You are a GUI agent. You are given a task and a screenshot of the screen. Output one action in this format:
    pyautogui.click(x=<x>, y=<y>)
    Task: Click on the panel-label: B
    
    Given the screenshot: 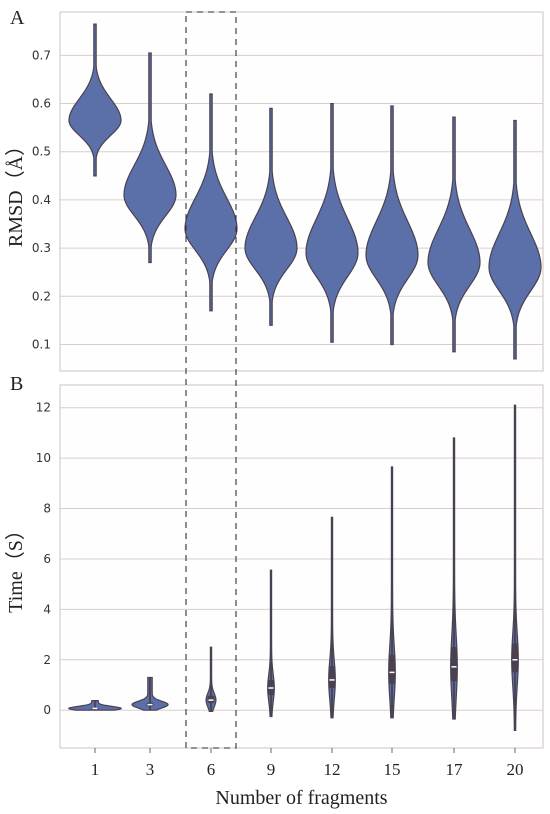 What is the action you would take?
    pyautogui.click(x=16, y=384)
    